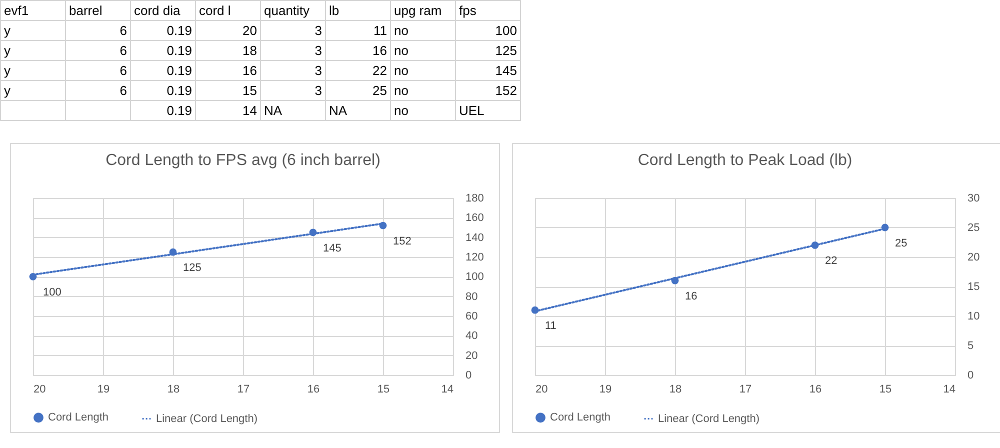 This screenshot has height=448, width=1000. What do you see at coordinates (488, 10) in the screenshot?
I see `category-label: fps` at bounding box center [488, 10].